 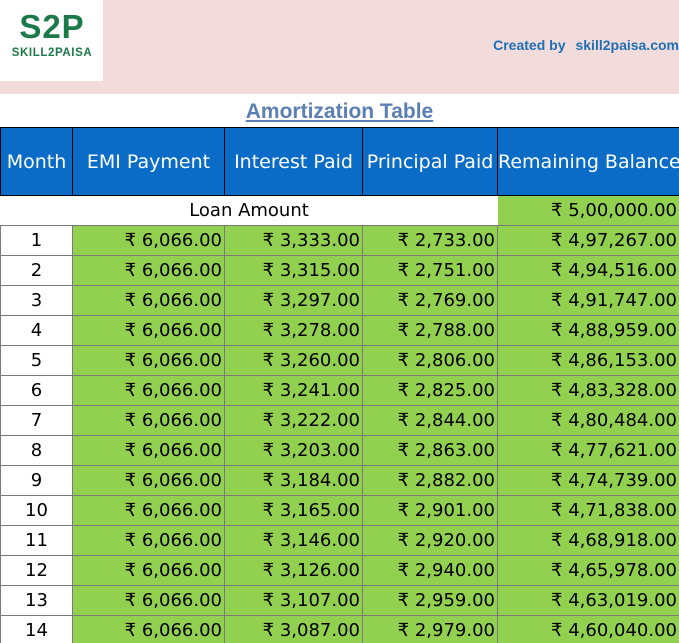 I want to click on interest-cell: ₹ 3,297.00, so click(x=293, y=300).